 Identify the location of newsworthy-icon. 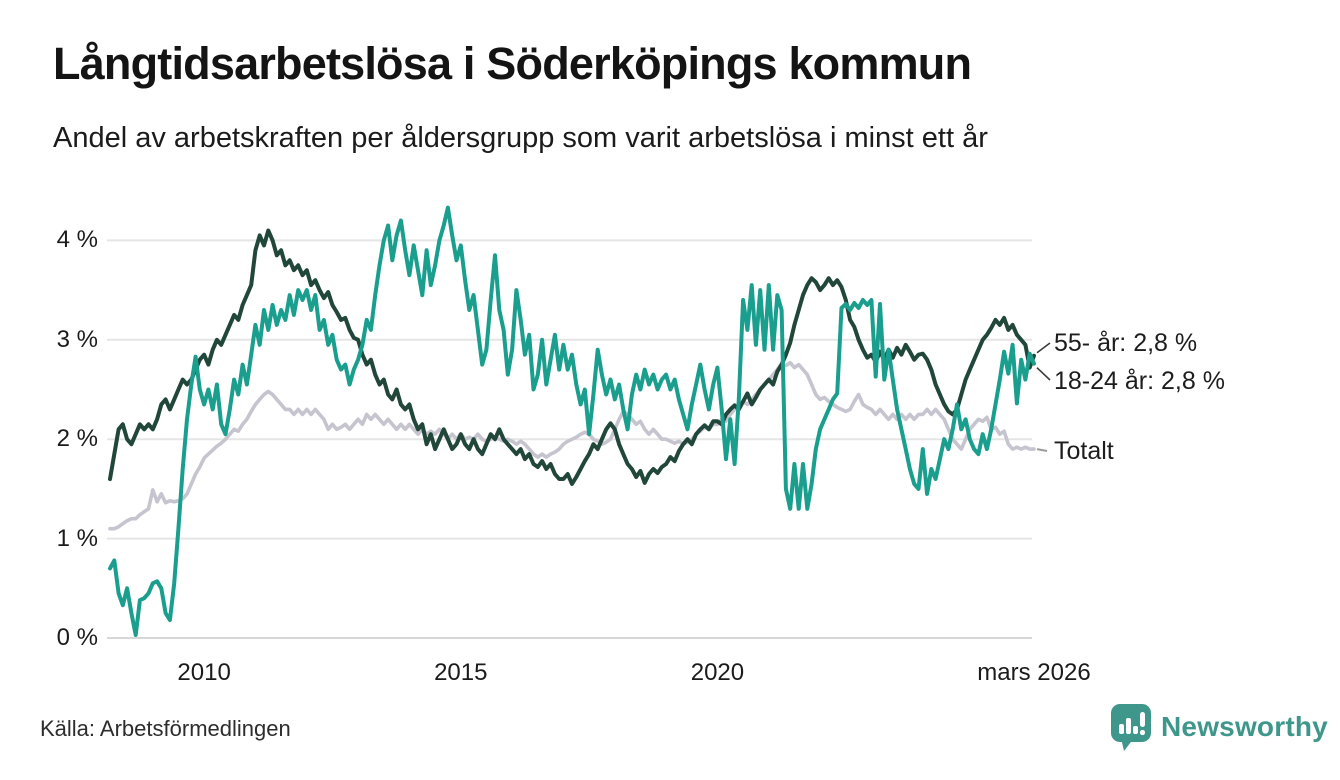
(1131, 727).